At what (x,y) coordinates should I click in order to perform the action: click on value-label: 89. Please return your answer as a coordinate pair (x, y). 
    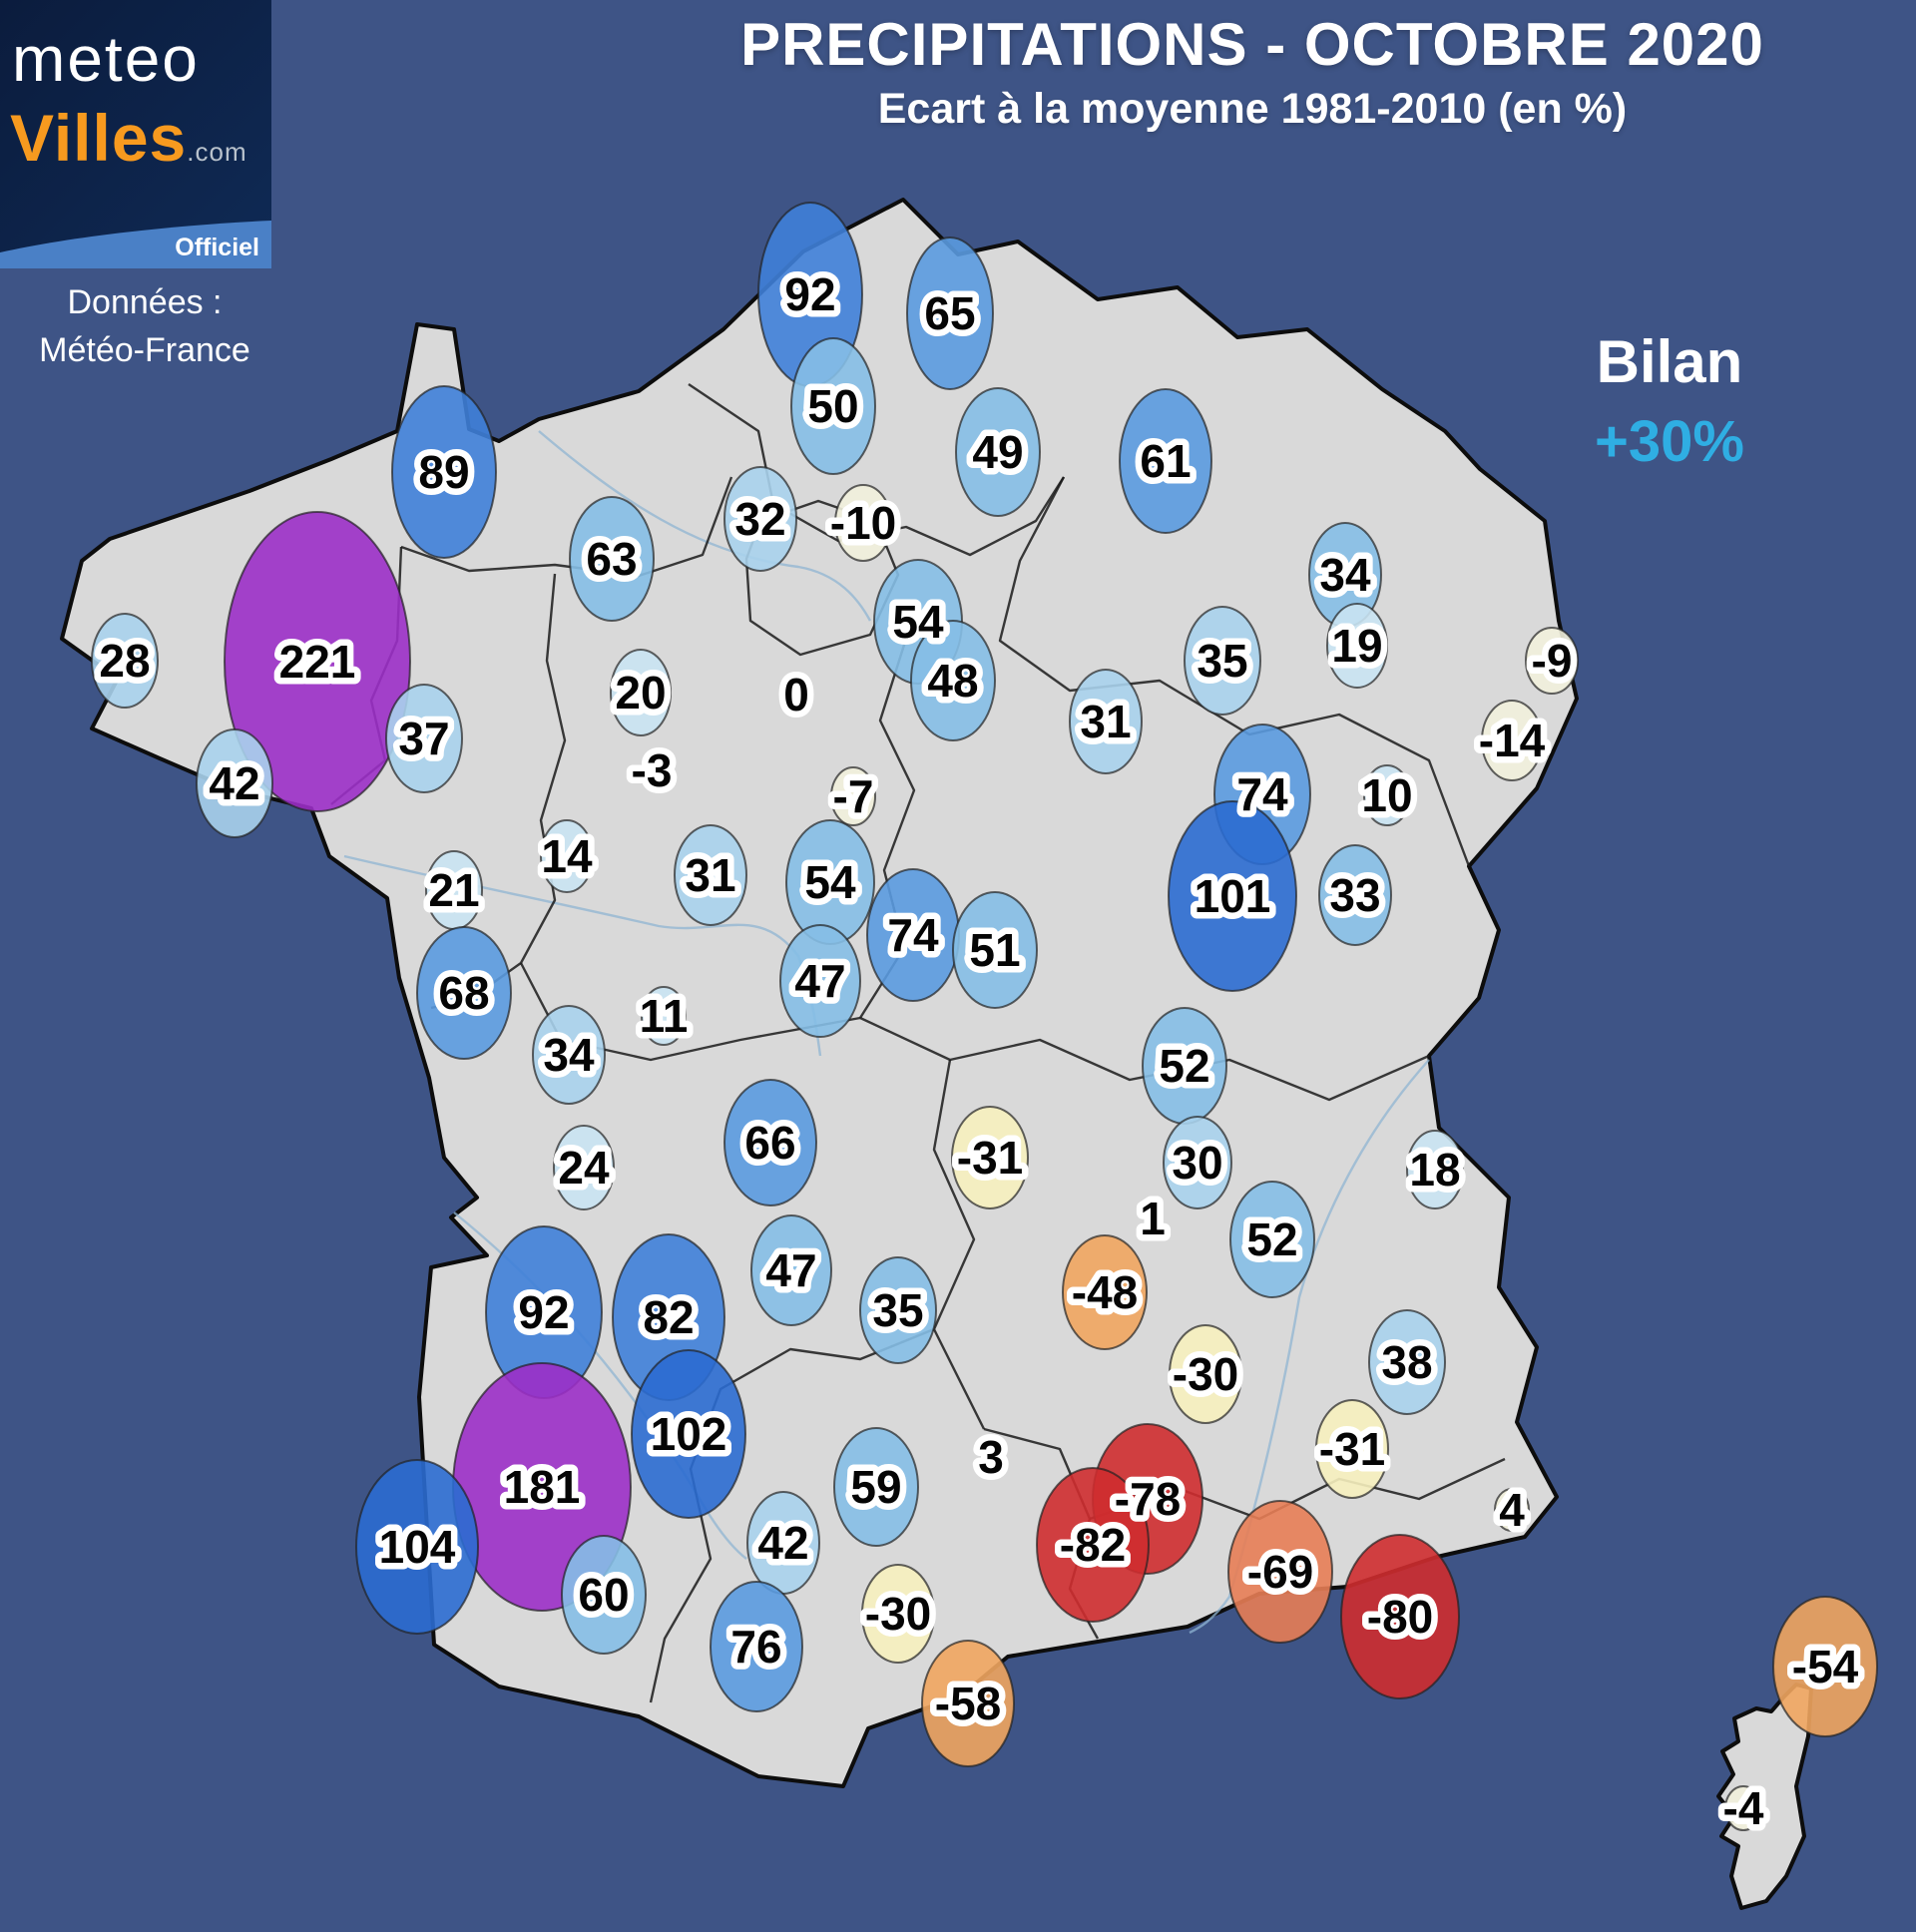
    Looking at the image, I should click on (443, 472).